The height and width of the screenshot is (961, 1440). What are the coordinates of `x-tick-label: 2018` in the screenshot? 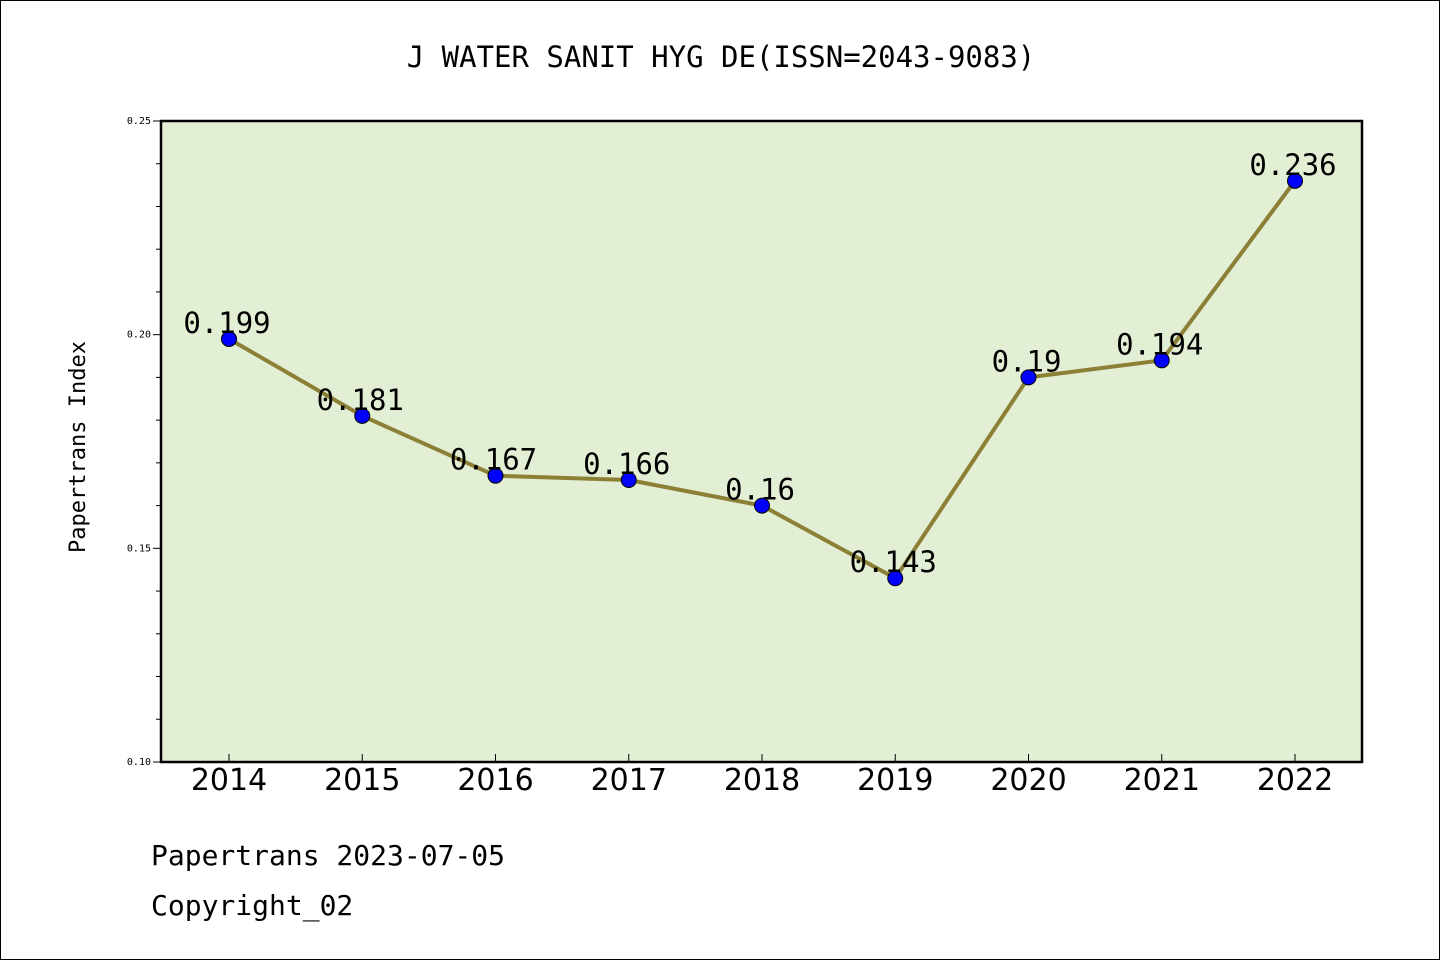 It's located at (762, 780).